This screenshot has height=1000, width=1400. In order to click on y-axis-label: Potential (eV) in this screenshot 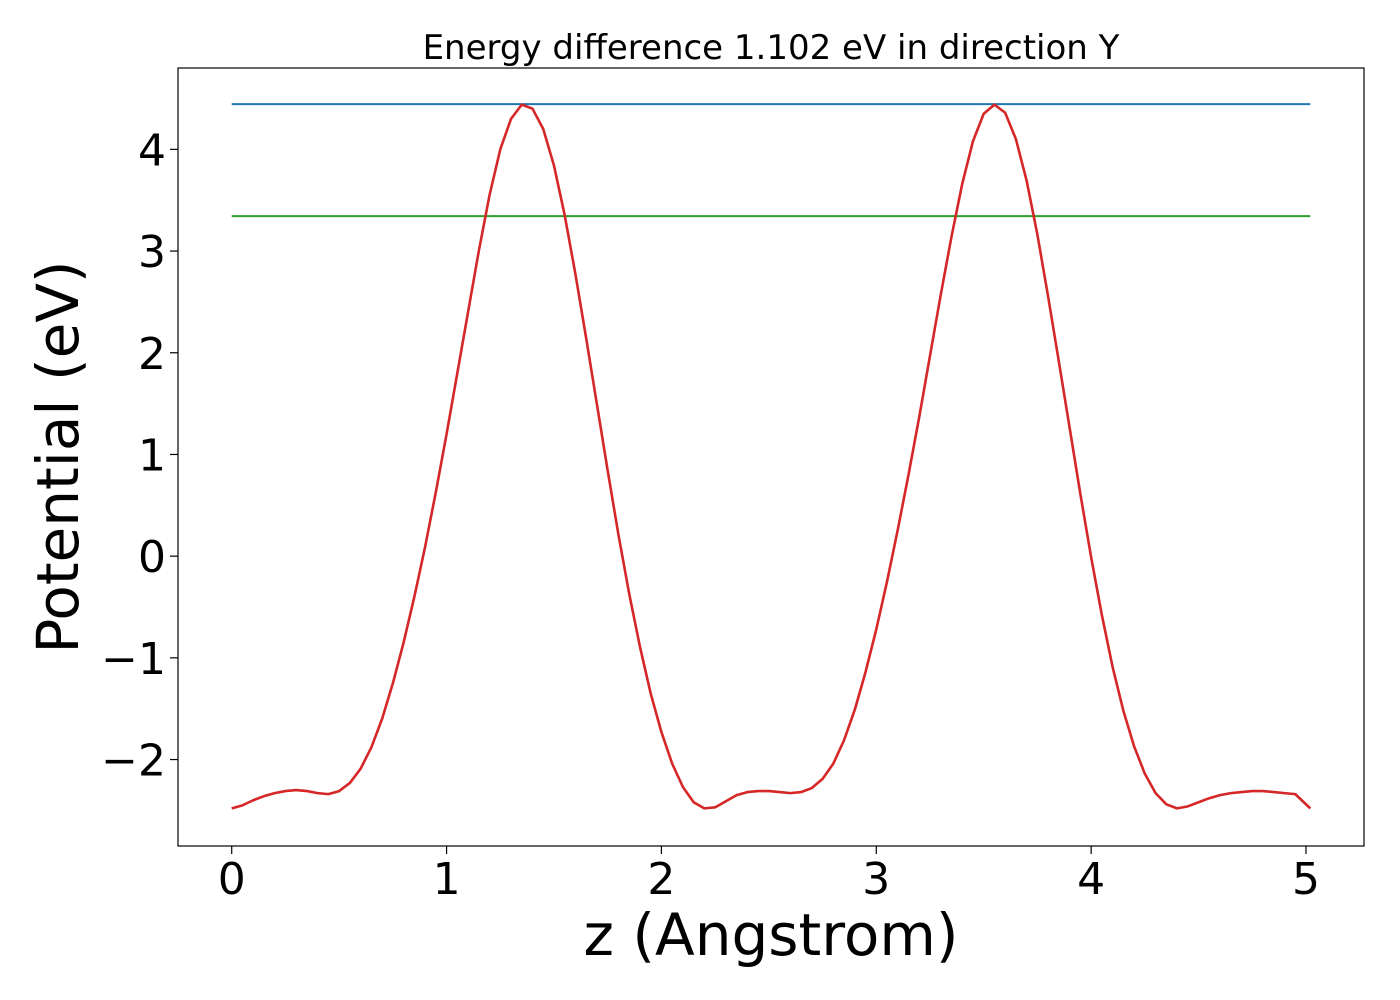, I will do `click(58, 456)`.